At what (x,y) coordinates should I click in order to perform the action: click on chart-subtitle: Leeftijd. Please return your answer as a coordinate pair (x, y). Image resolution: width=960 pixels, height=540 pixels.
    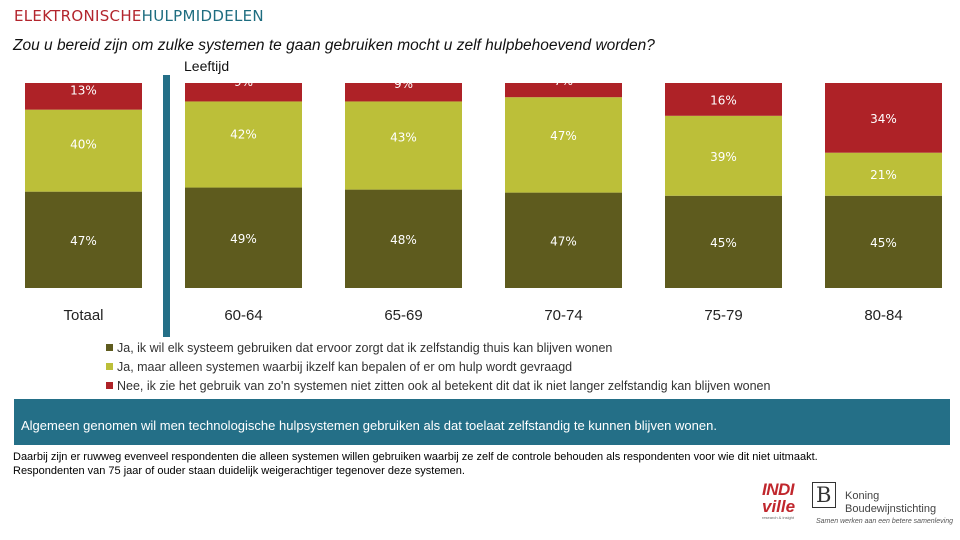
    Looking at the image, I should click on (207, 66).